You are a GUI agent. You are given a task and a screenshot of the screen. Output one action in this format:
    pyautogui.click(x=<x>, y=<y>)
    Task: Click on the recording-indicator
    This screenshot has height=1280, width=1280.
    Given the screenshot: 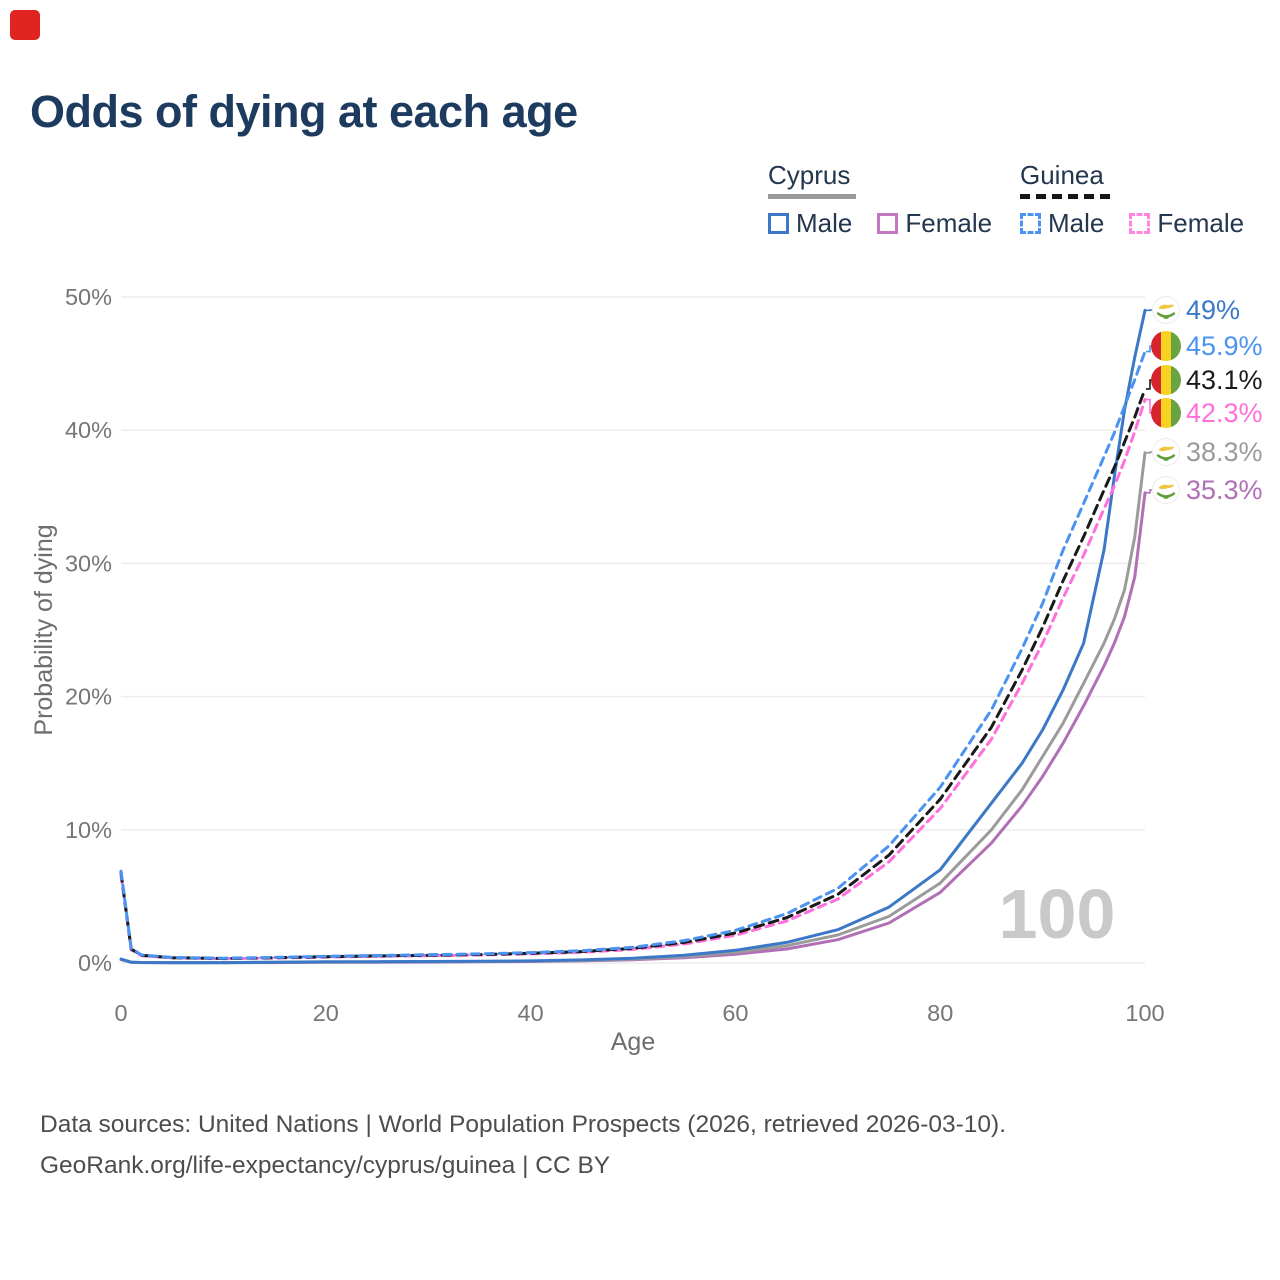 What is the action you would take?
    pyautogui.click(x=25, y=25)
    